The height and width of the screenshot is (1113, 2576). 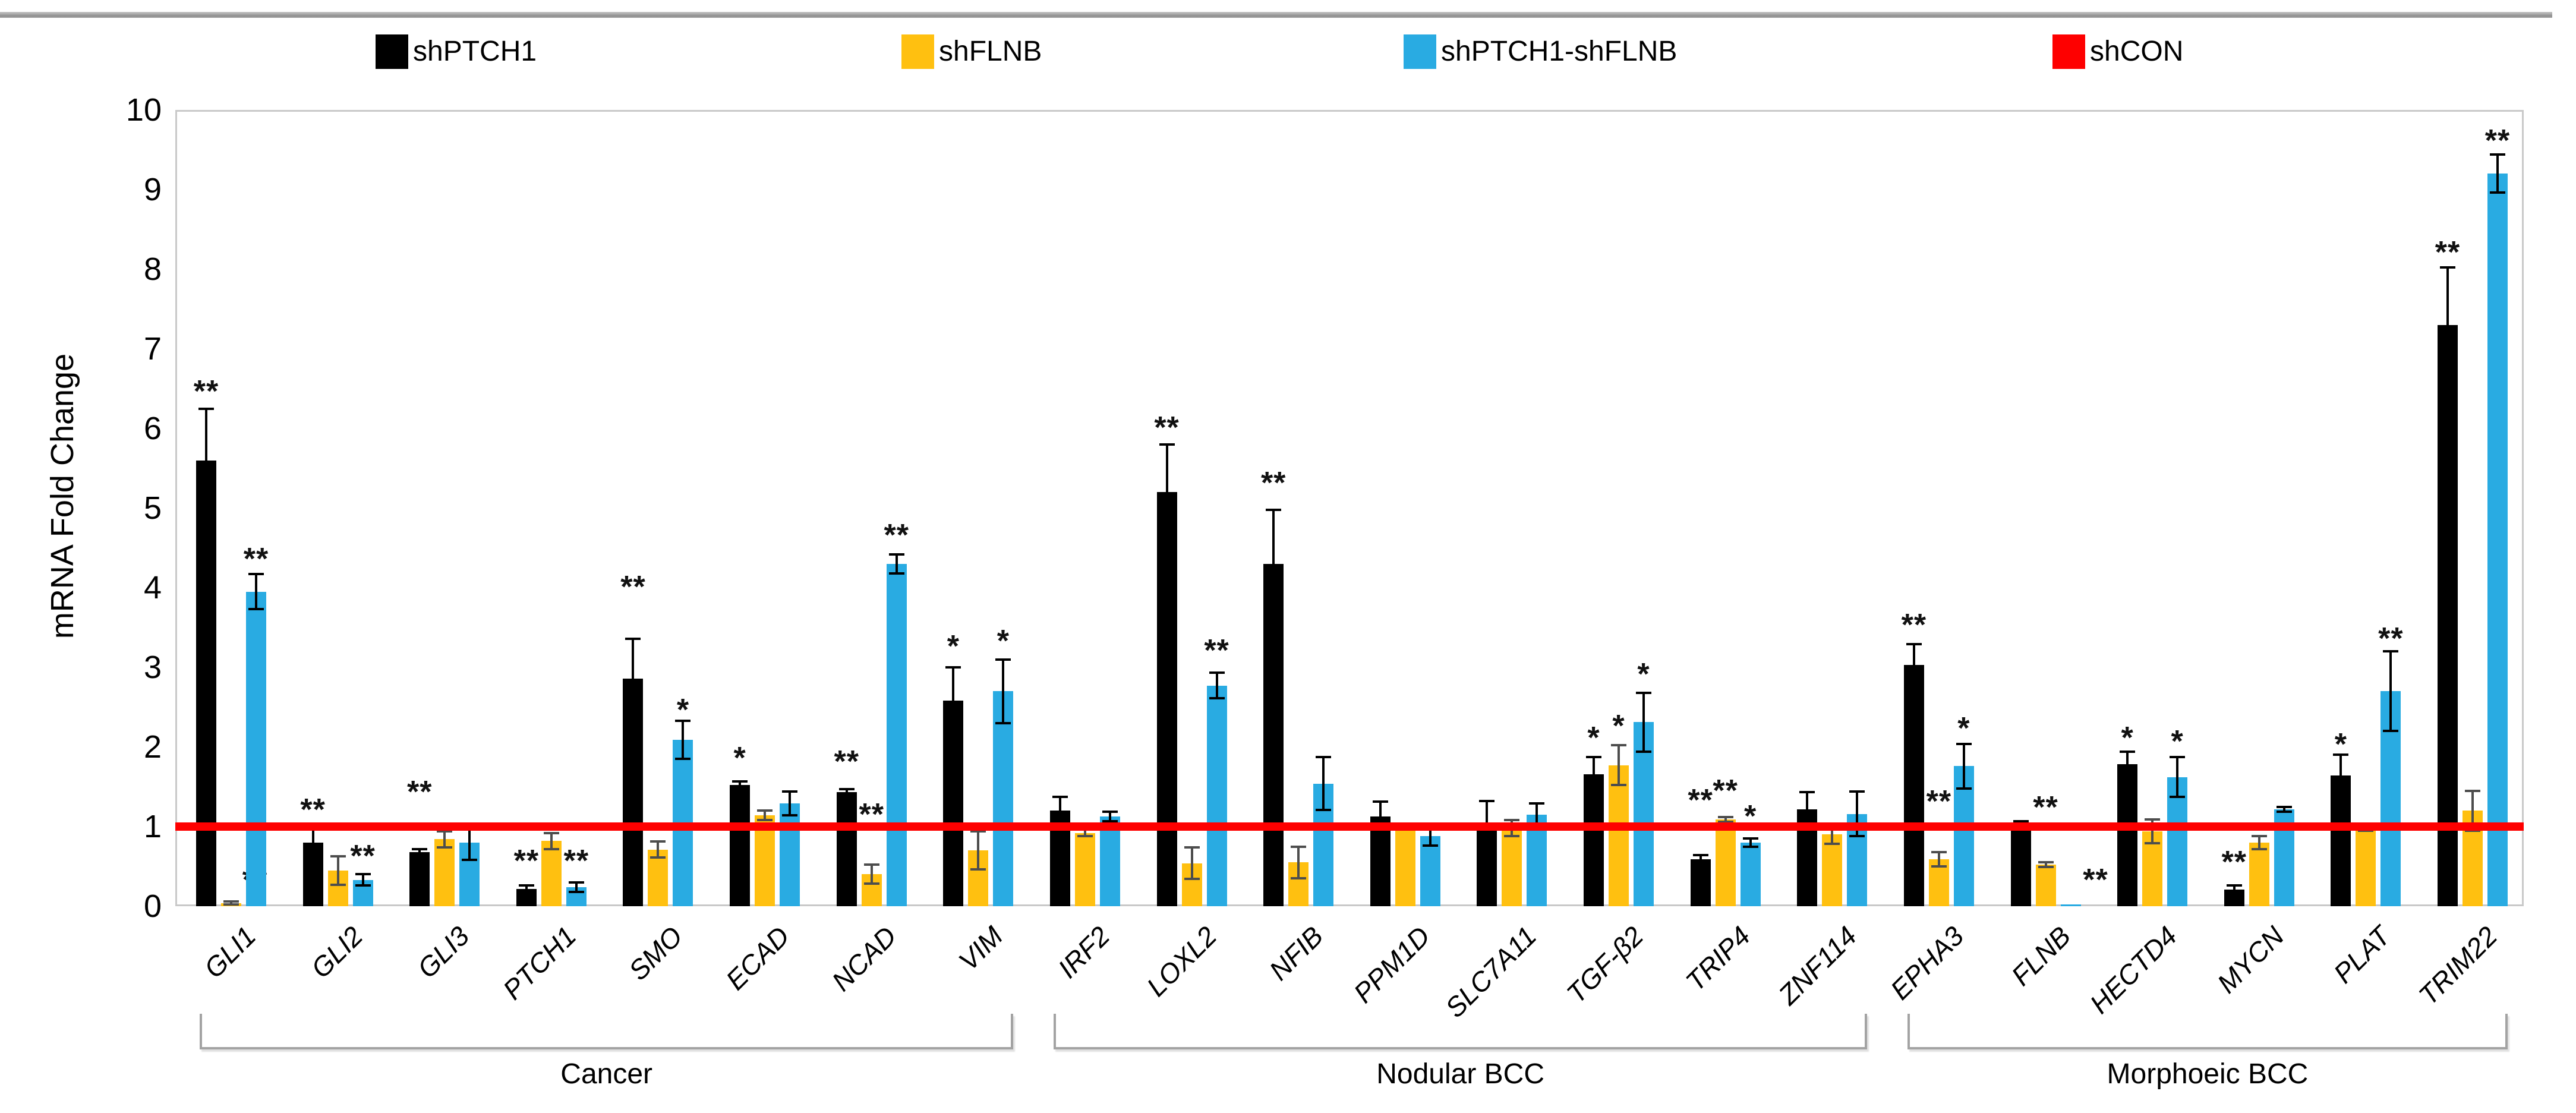 What do you see at coordinates (1700, 882) in the screenshot?
I see `bar-TRIP4-shPTCH1` at bounding box center [1700, 882].